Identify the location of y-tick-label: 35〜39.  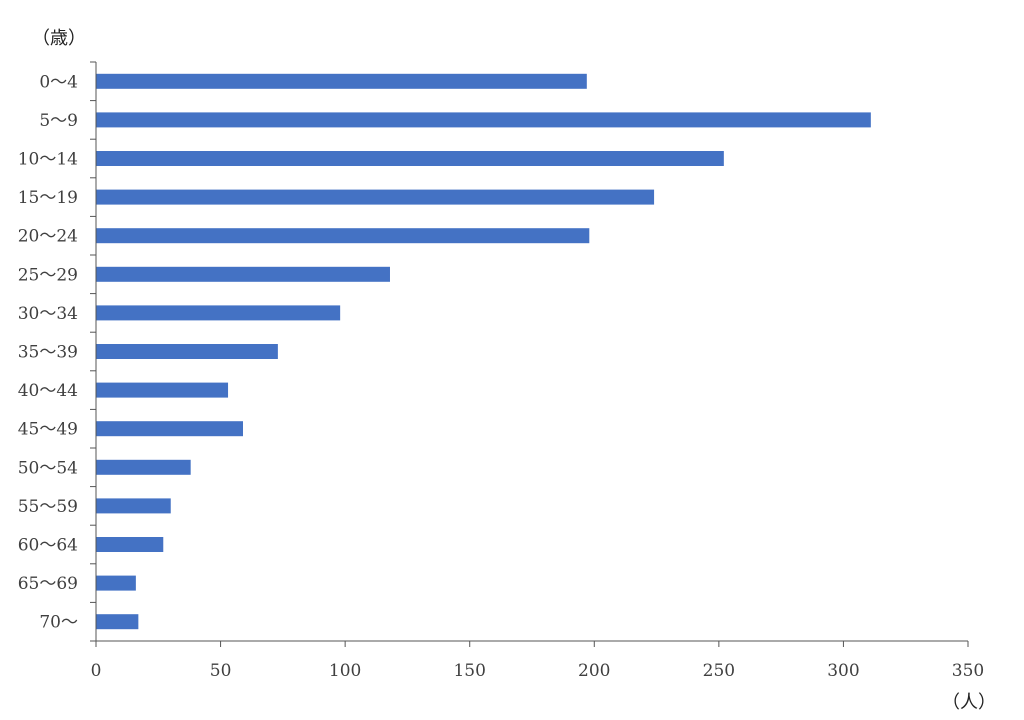
(48, 353).